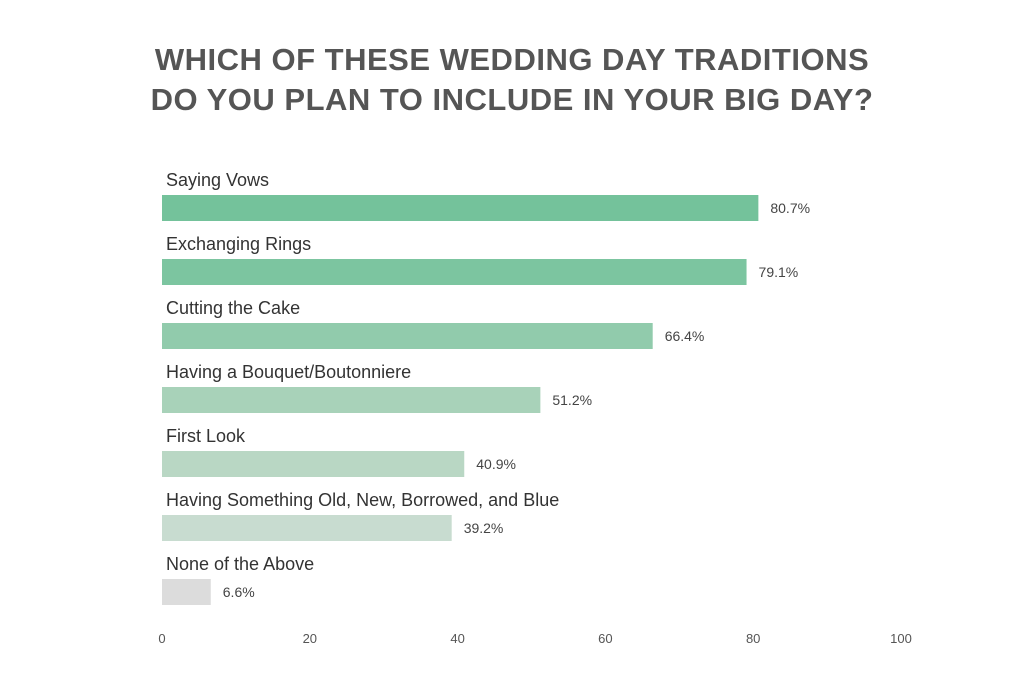 The height and width of the screenshot is (683, 1024). What do you see at coordinates (161, 638) in the screenshot?
I see `x-tick-label: 0` at bounding box center [161, 638].